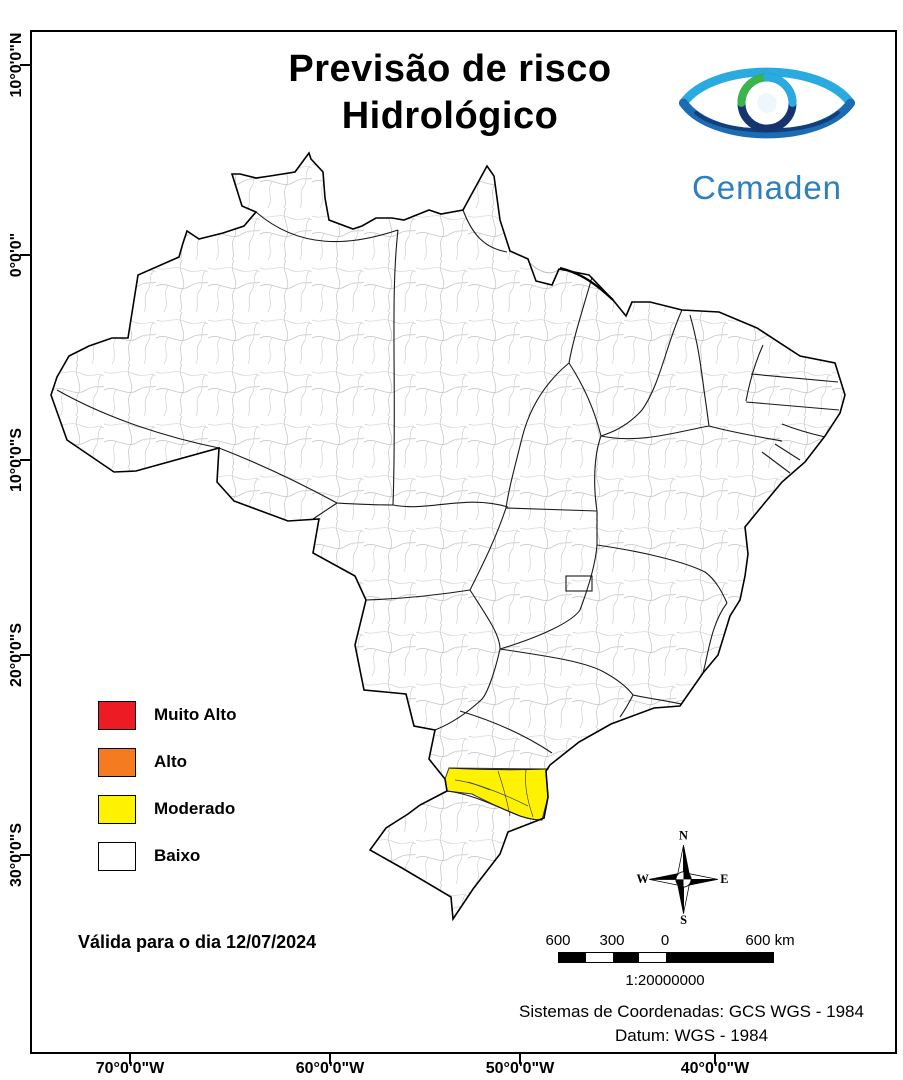 This screenshot has width=903, height=1080. What do you see at coordinates (767, 103) in the screenshot?
I see `cemaden-eye-icon` at bounding box center [767, 103].